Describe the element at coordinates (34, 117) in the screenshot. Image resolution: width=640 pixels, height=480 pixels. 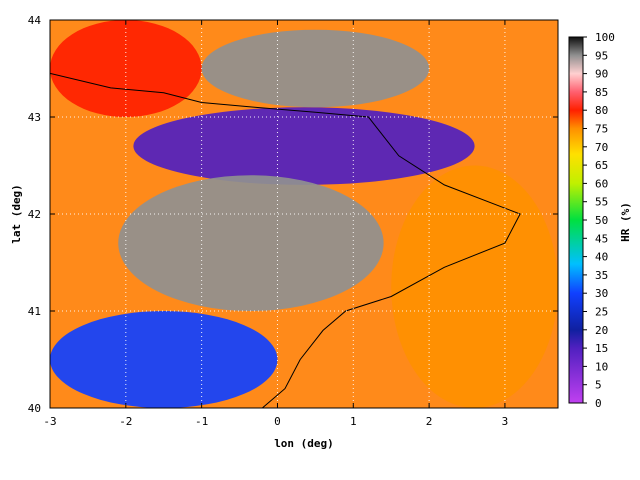
I see `y-tick-label: 43` at that location.